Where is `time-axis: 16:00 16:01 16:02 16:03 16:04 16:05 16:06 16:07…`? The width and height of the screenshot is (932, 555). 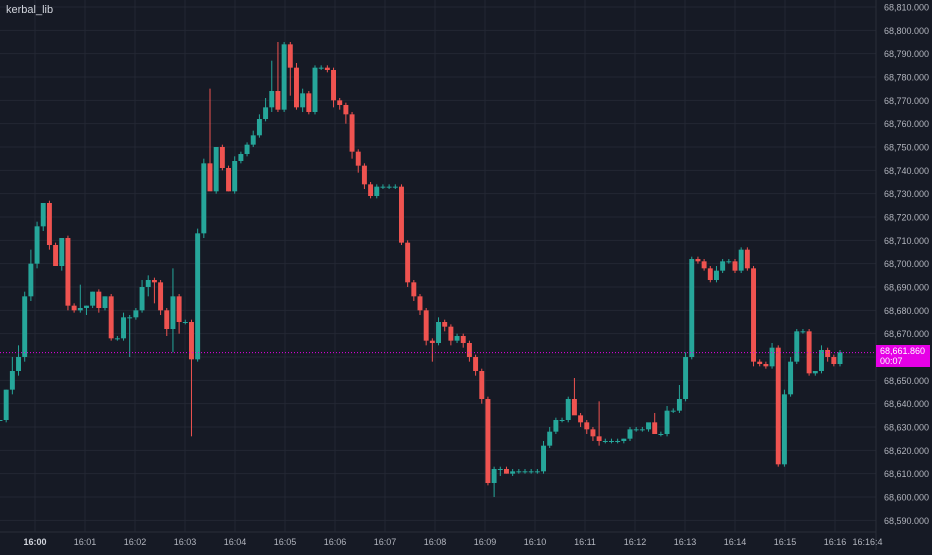
time-axis: 16:00 16:01 16:02 16:03 16:04 16:05 16:06 16:07… is located at coordinates (441, 539).